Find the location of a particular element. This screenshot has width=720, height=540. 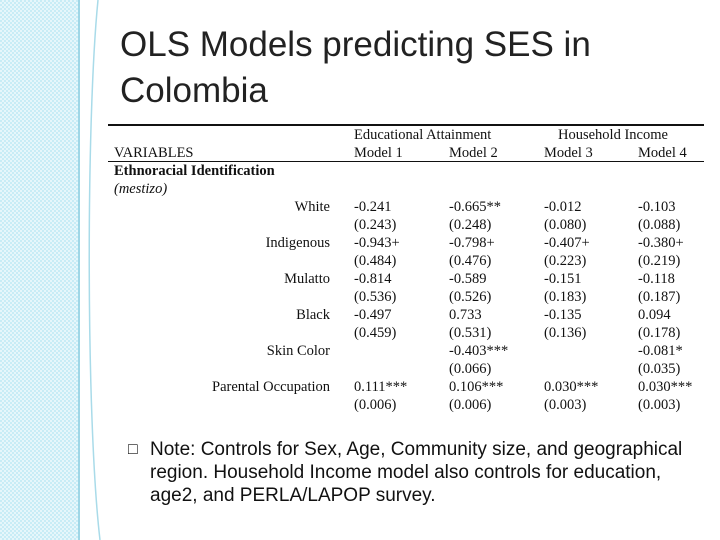

coefficient-cell: 0.106*** is located at coordinates (476, 387).